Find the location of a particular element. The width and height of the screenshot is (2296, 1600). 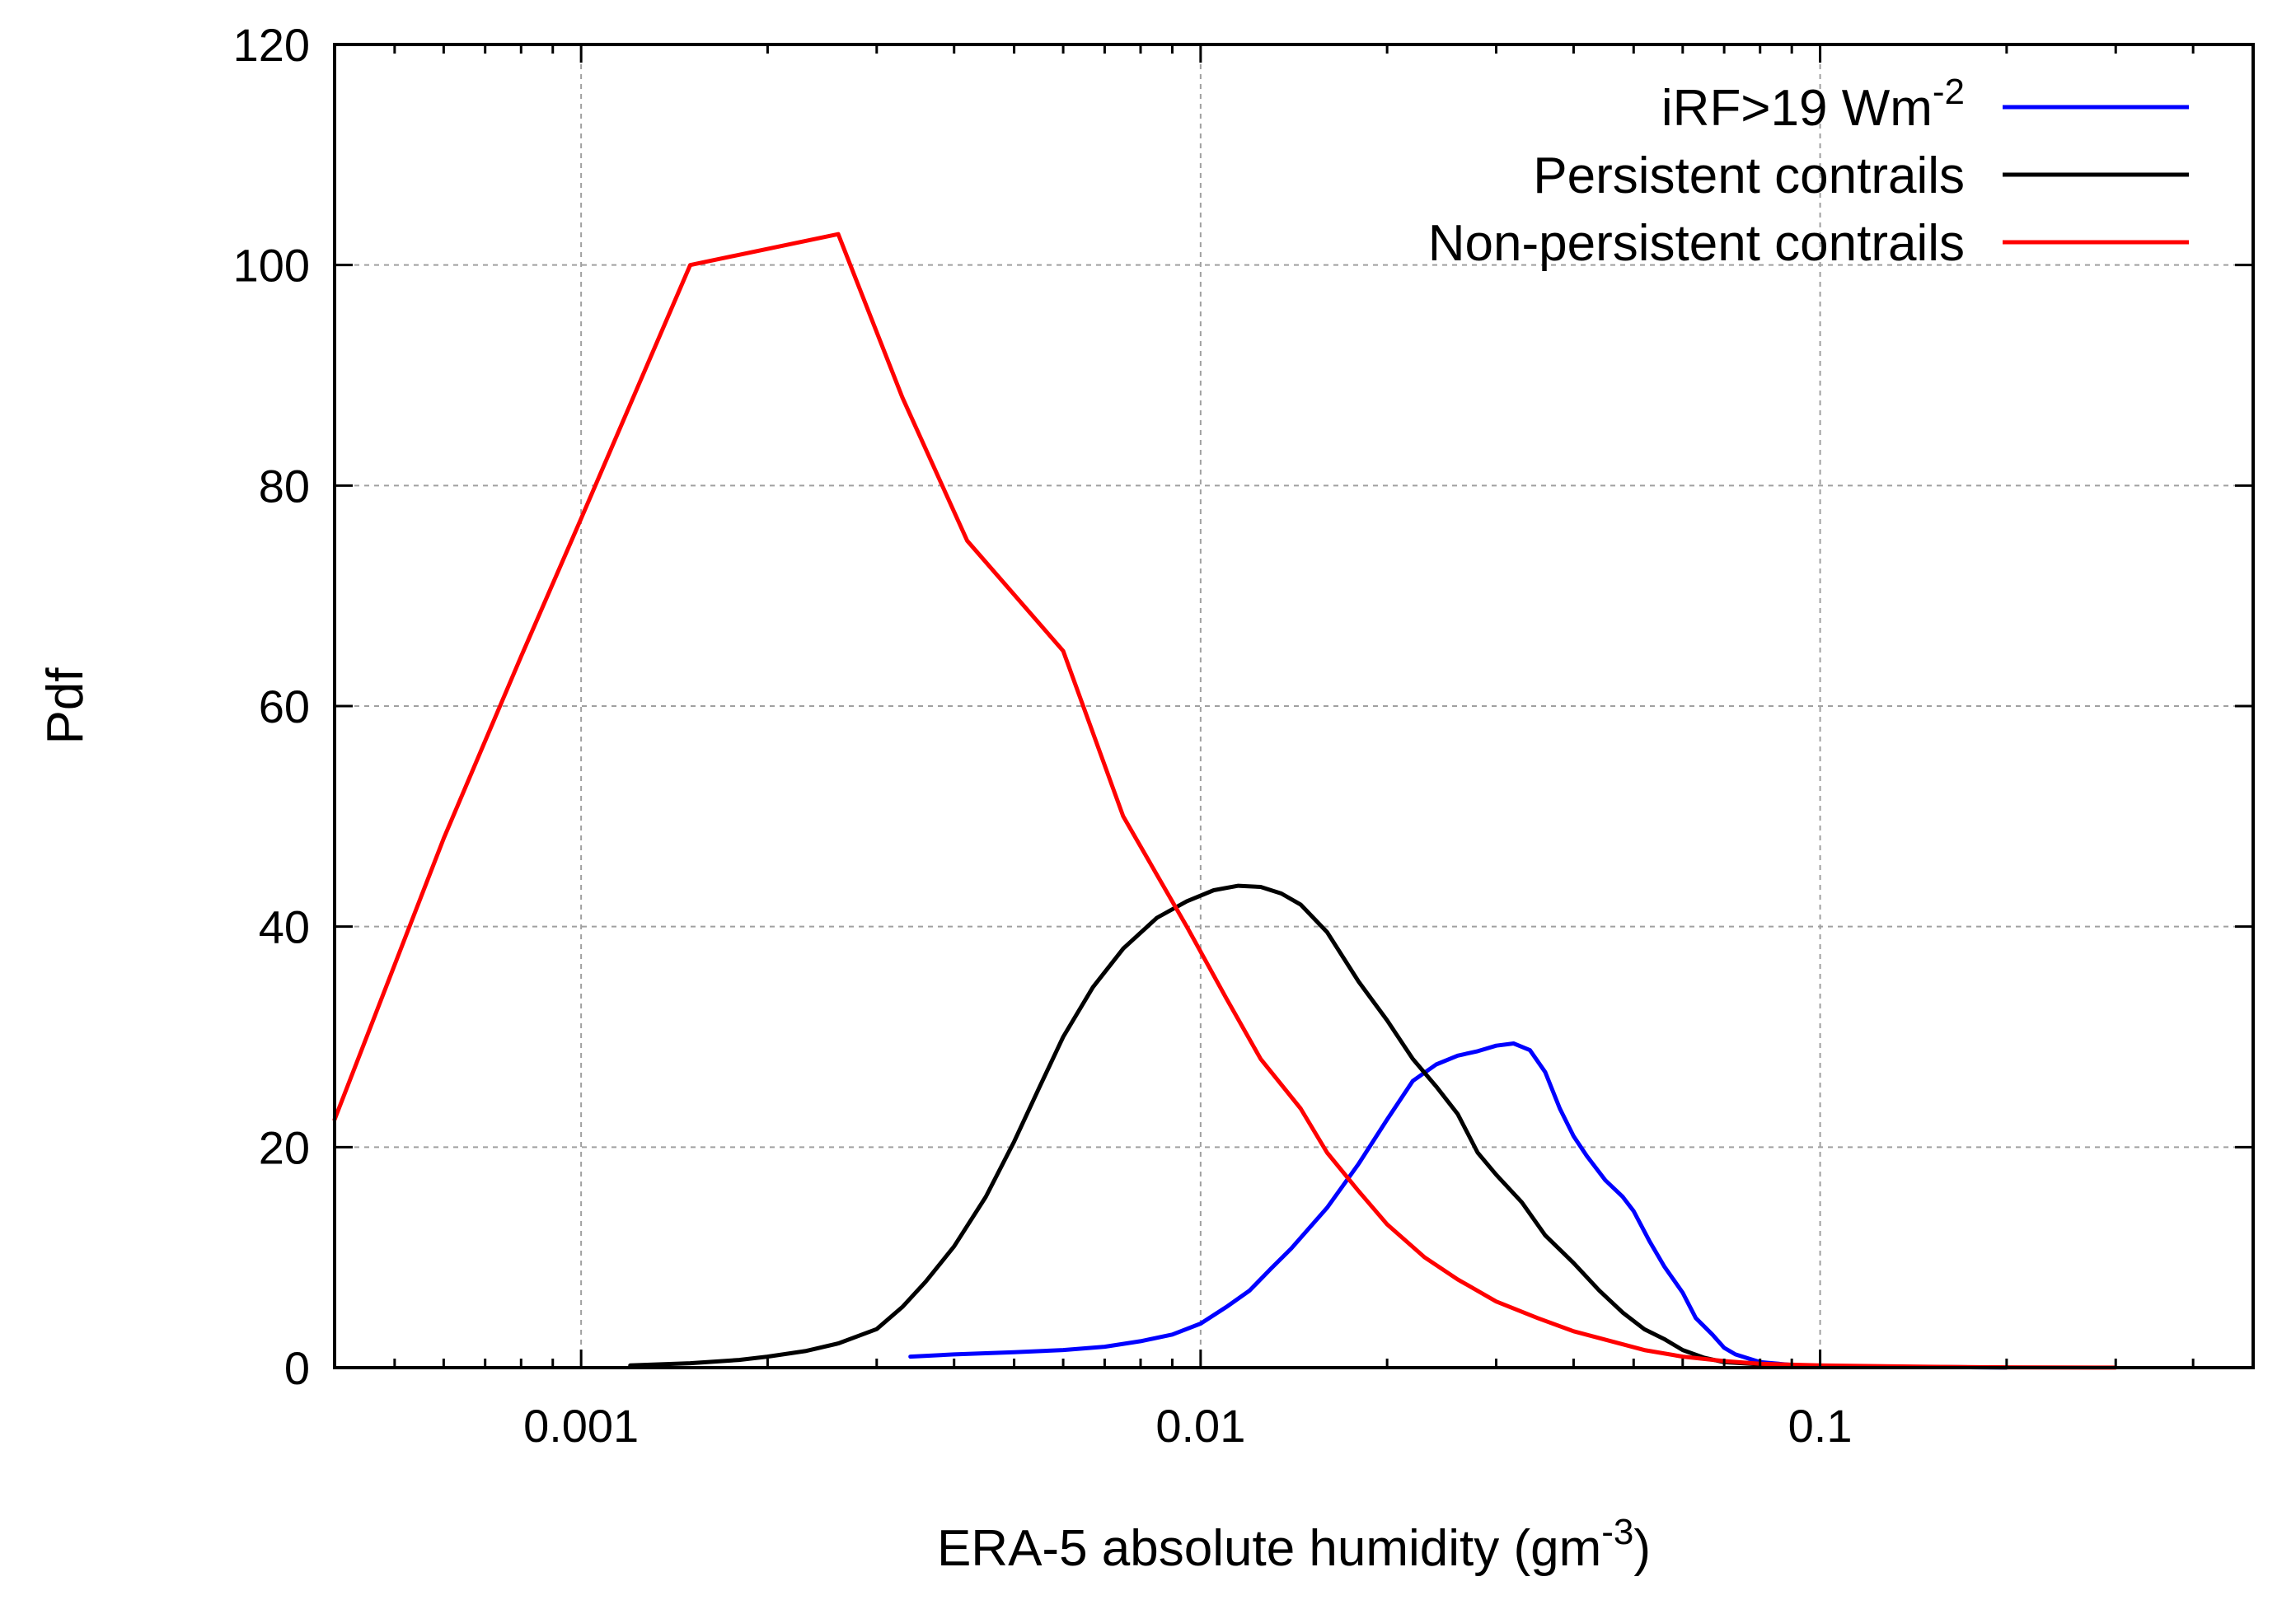

legend-entry-irf: iRF>19 Wm-2 is located at coordinates (1925, 105).